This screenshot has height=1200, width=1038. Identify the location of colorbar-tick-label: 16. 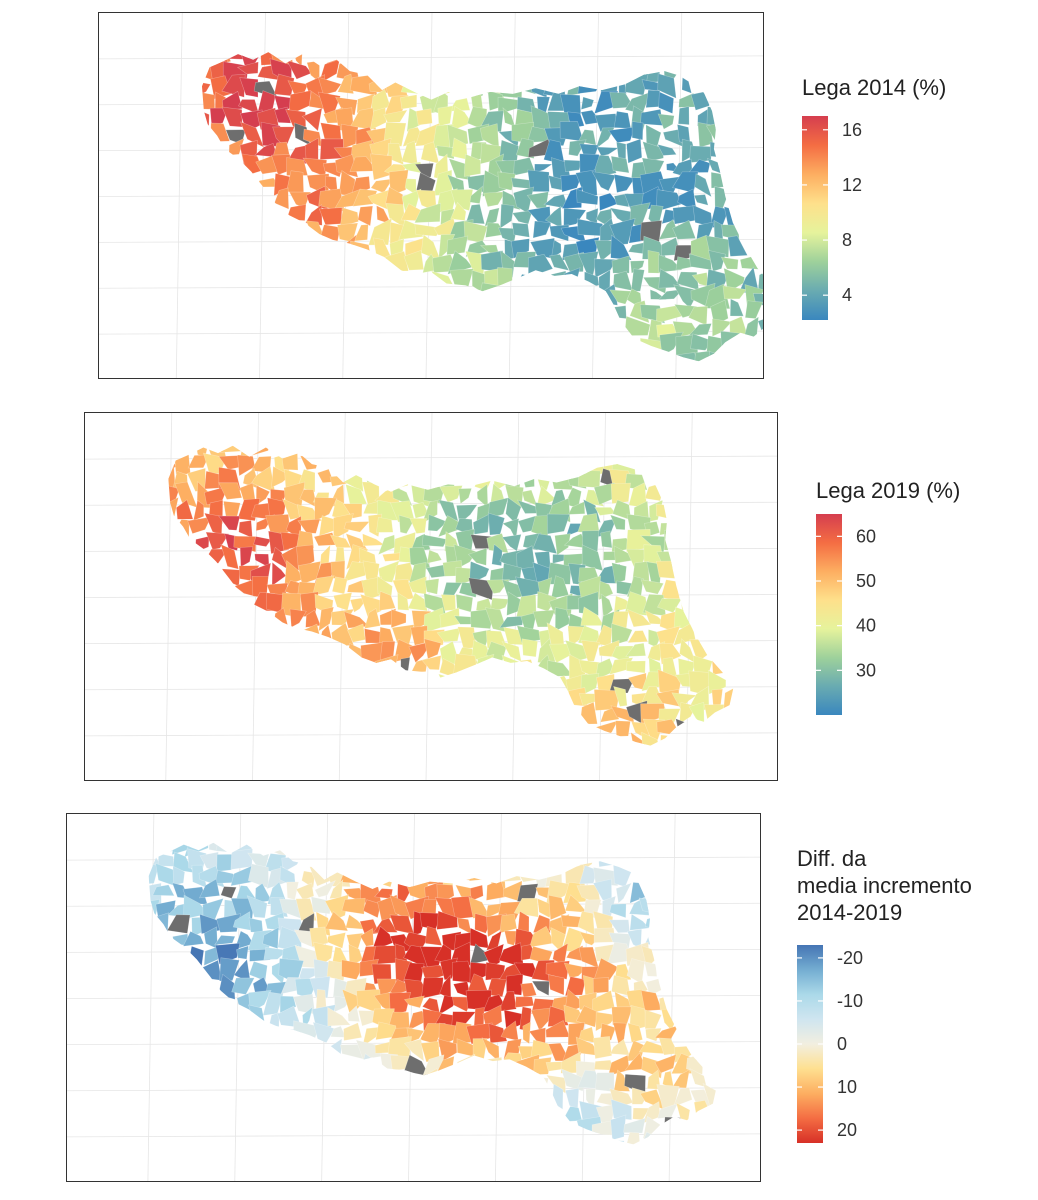
(852, 130).